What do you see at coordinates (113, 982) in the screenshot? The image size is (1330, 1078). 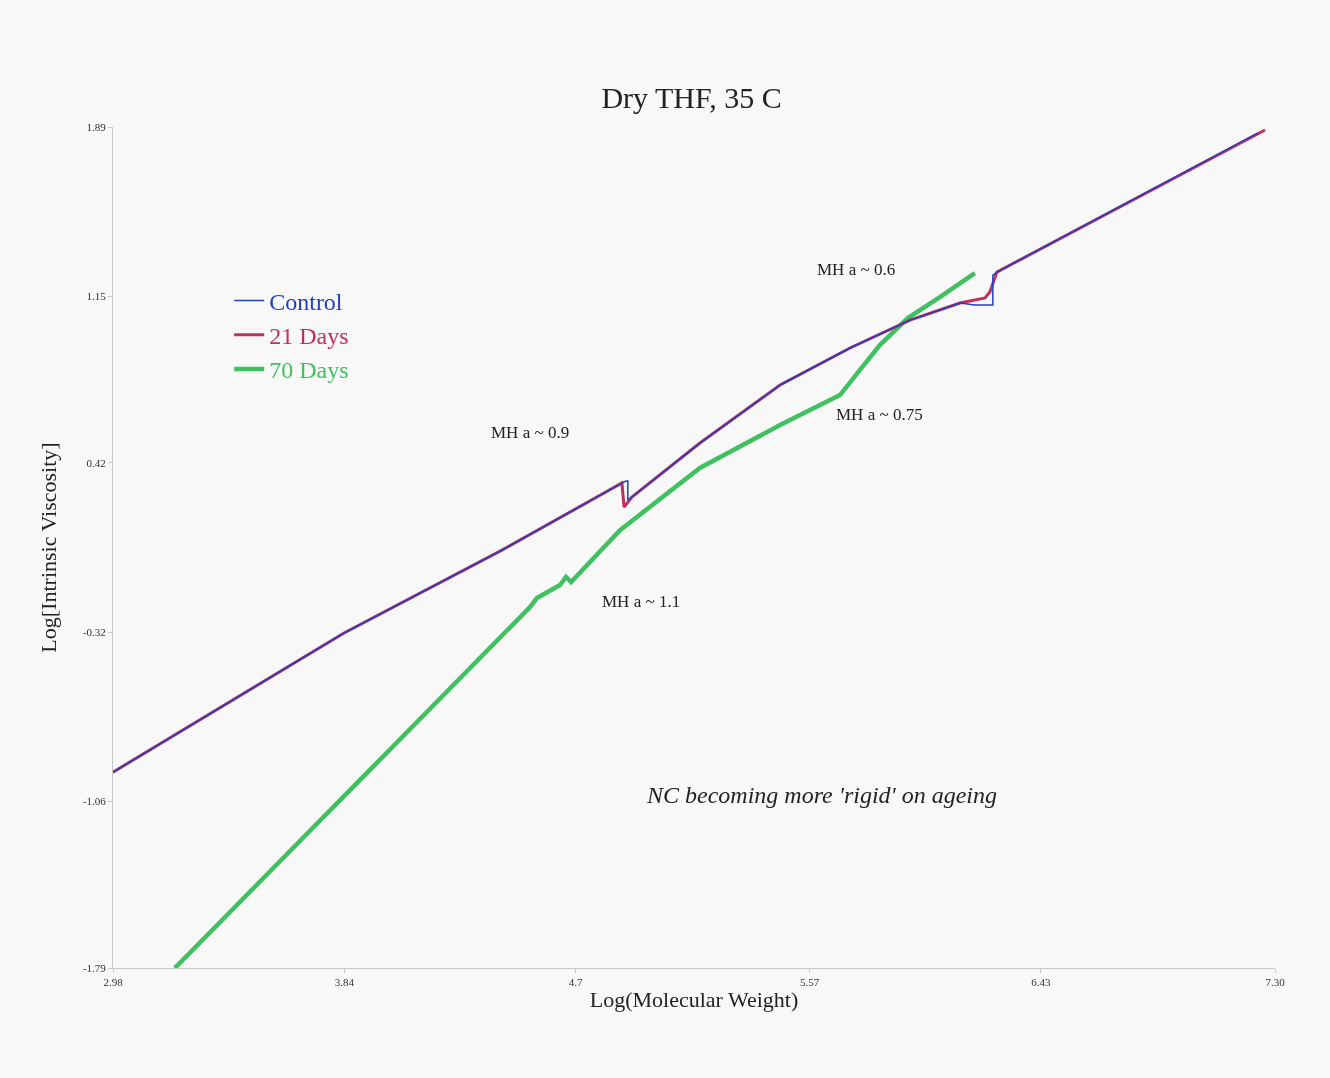 I see `x-tick-label: 2.98` at bounding box center [113, 982].